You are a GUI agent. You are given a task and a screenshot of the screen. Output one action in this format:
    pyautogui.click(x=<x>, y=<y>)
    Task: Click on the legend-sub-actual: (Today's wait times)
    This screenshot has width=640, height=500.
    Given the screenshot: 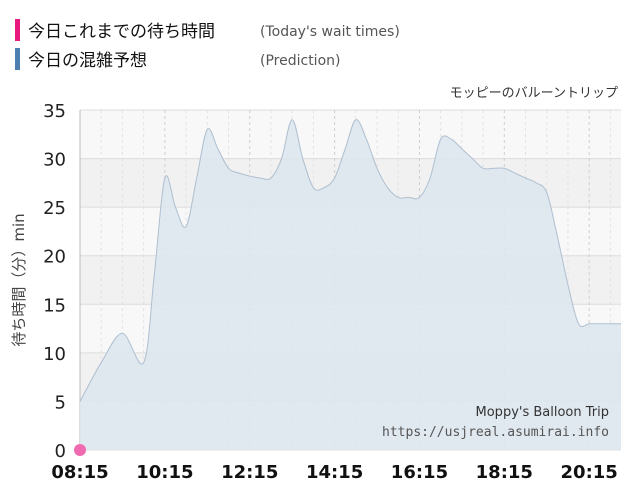 What is the action you would take?
    pyautogui.click(x=330, y=32)
    